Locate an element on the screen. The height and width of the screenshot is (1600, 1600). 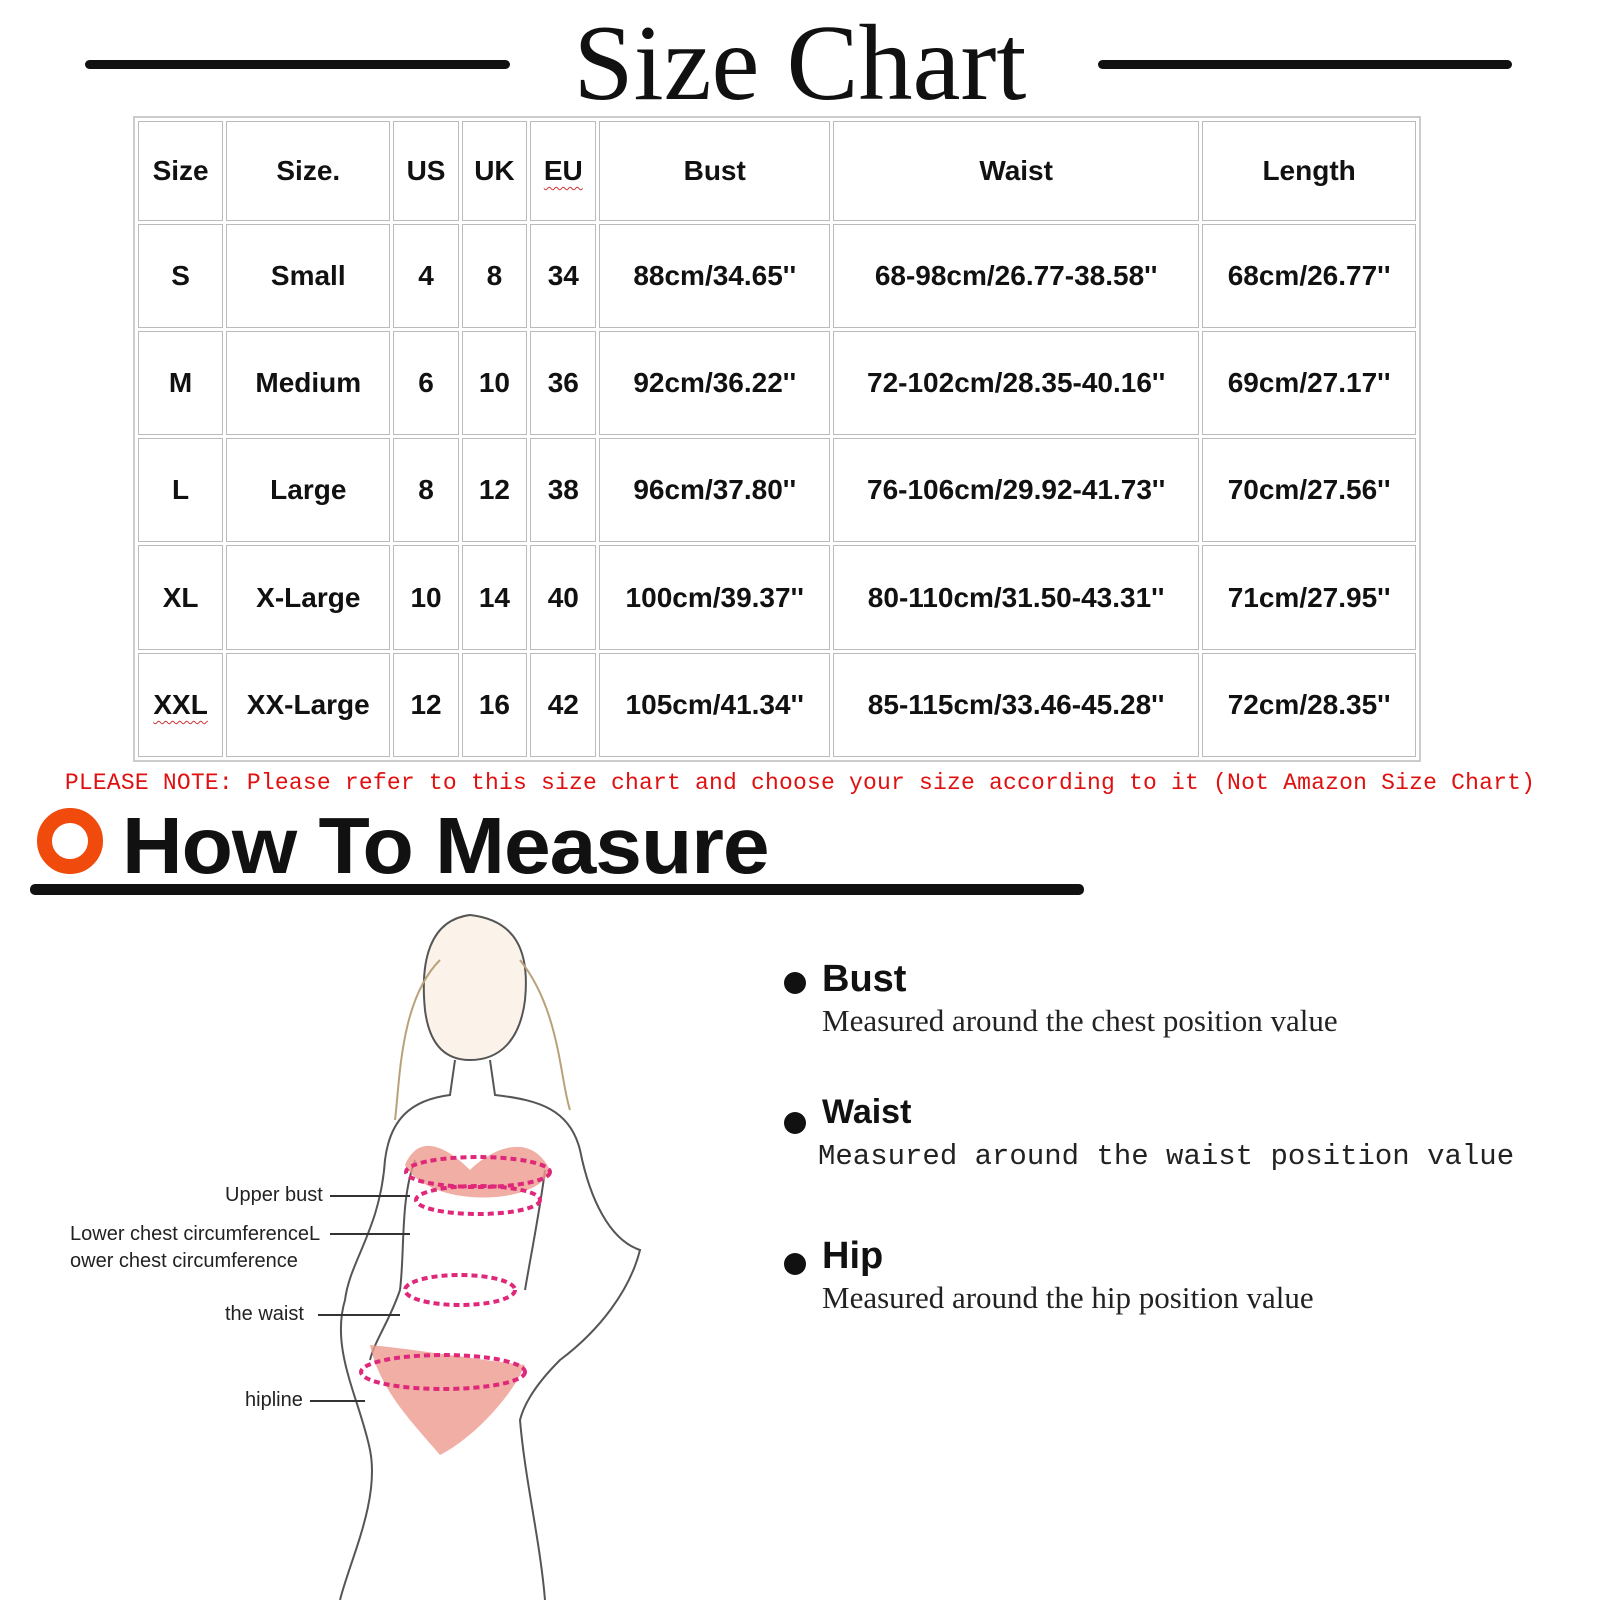
table-cell-bust: 92cm/36.22'' is located at coordinates (715, 383).